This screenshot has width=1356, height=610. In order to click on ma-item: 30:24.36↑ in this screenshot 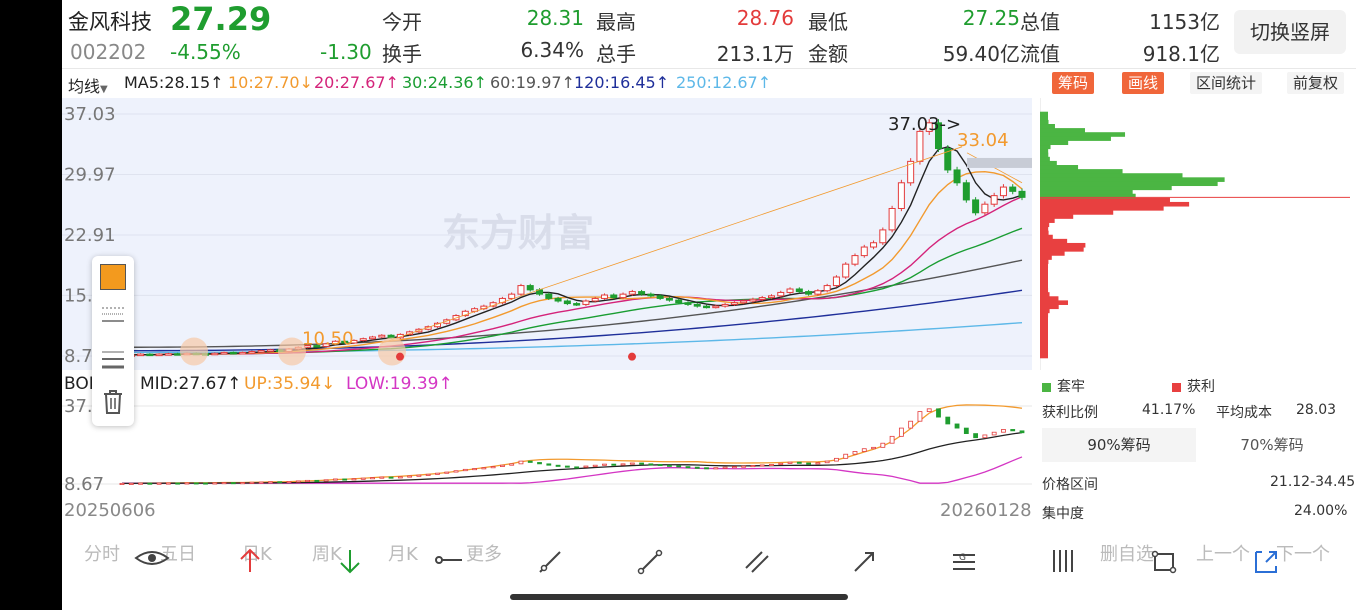, I will do `click(444, 82)`.